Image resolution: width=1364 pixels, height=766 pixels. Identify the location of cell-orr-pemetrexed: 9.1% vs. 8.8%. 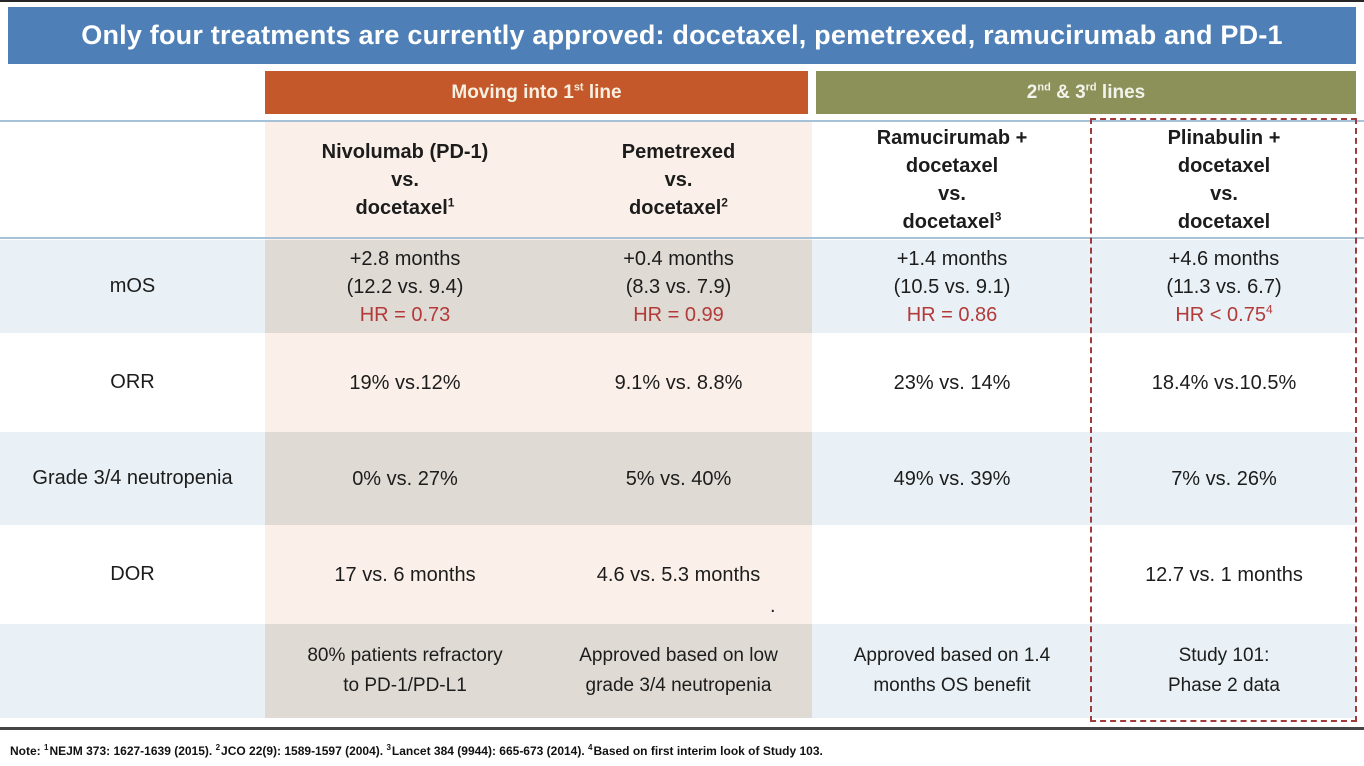
(678, 382).